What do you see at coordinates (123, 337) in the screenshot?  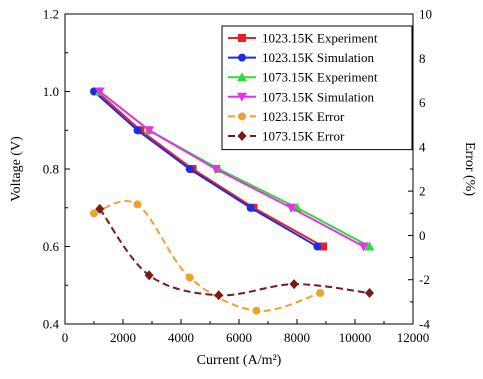 I see `x-tick-label: 2000` at bounding box center [123, 337].